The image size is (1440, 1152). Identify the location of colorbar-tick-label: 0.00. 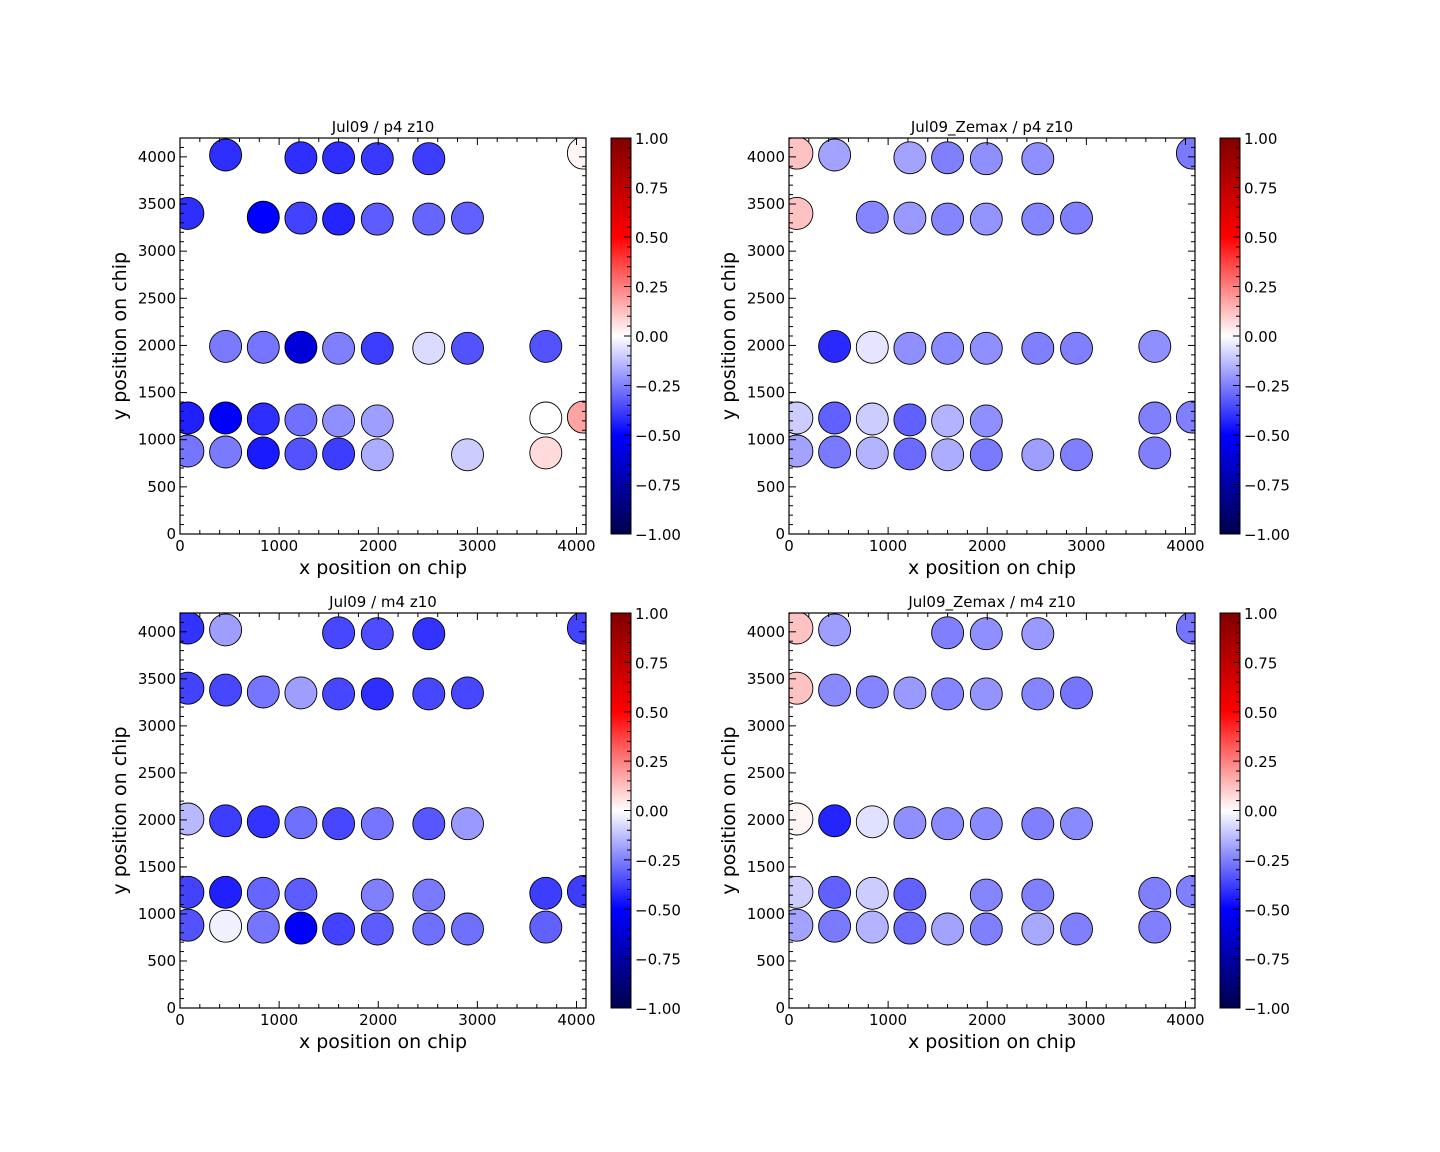
(651, 812).